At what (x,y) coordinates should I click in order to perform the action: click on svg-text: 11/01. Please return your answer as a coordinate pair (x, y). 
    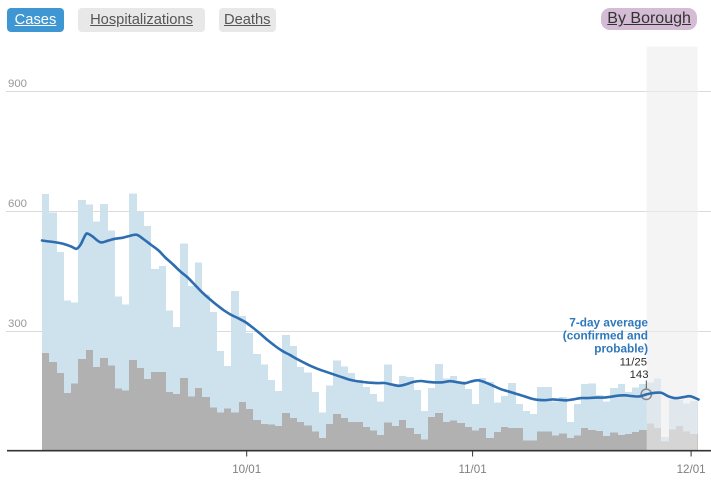
    Looking at the image, I should click on (473, 469).